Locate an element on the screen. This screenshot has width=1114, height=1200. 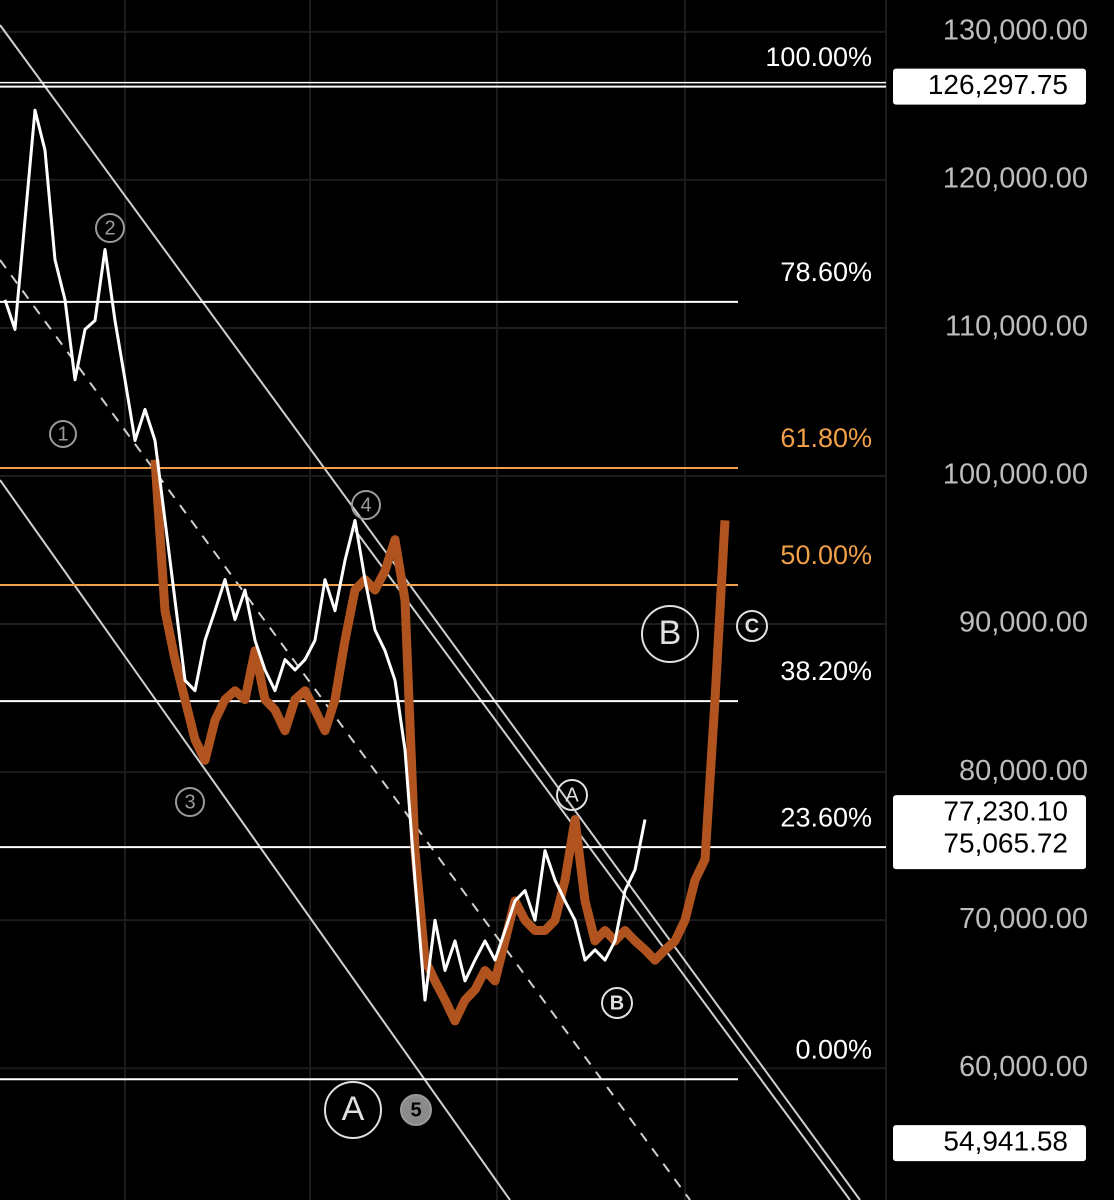
y-tick-label: 100,000.00 is located at coordinates (1015, 475).